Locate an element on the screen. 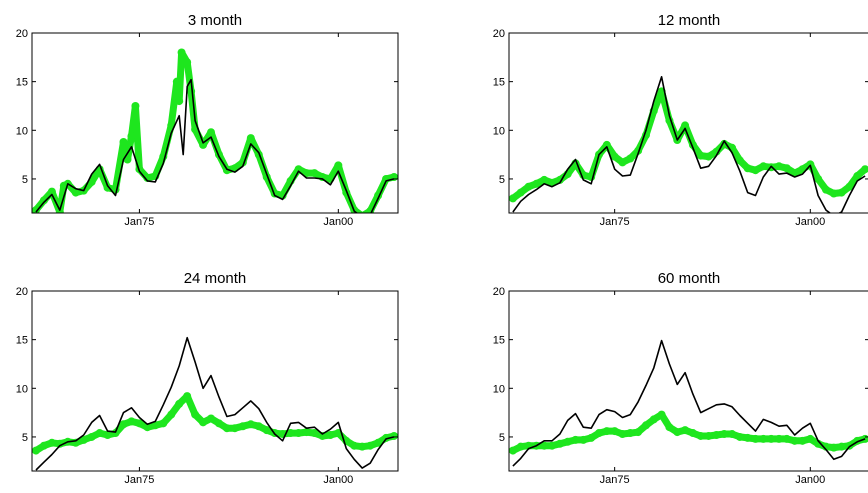 The height and width of the screenshot is (493, 868). chart-title: 3 month is located at coordinates (215, 20).